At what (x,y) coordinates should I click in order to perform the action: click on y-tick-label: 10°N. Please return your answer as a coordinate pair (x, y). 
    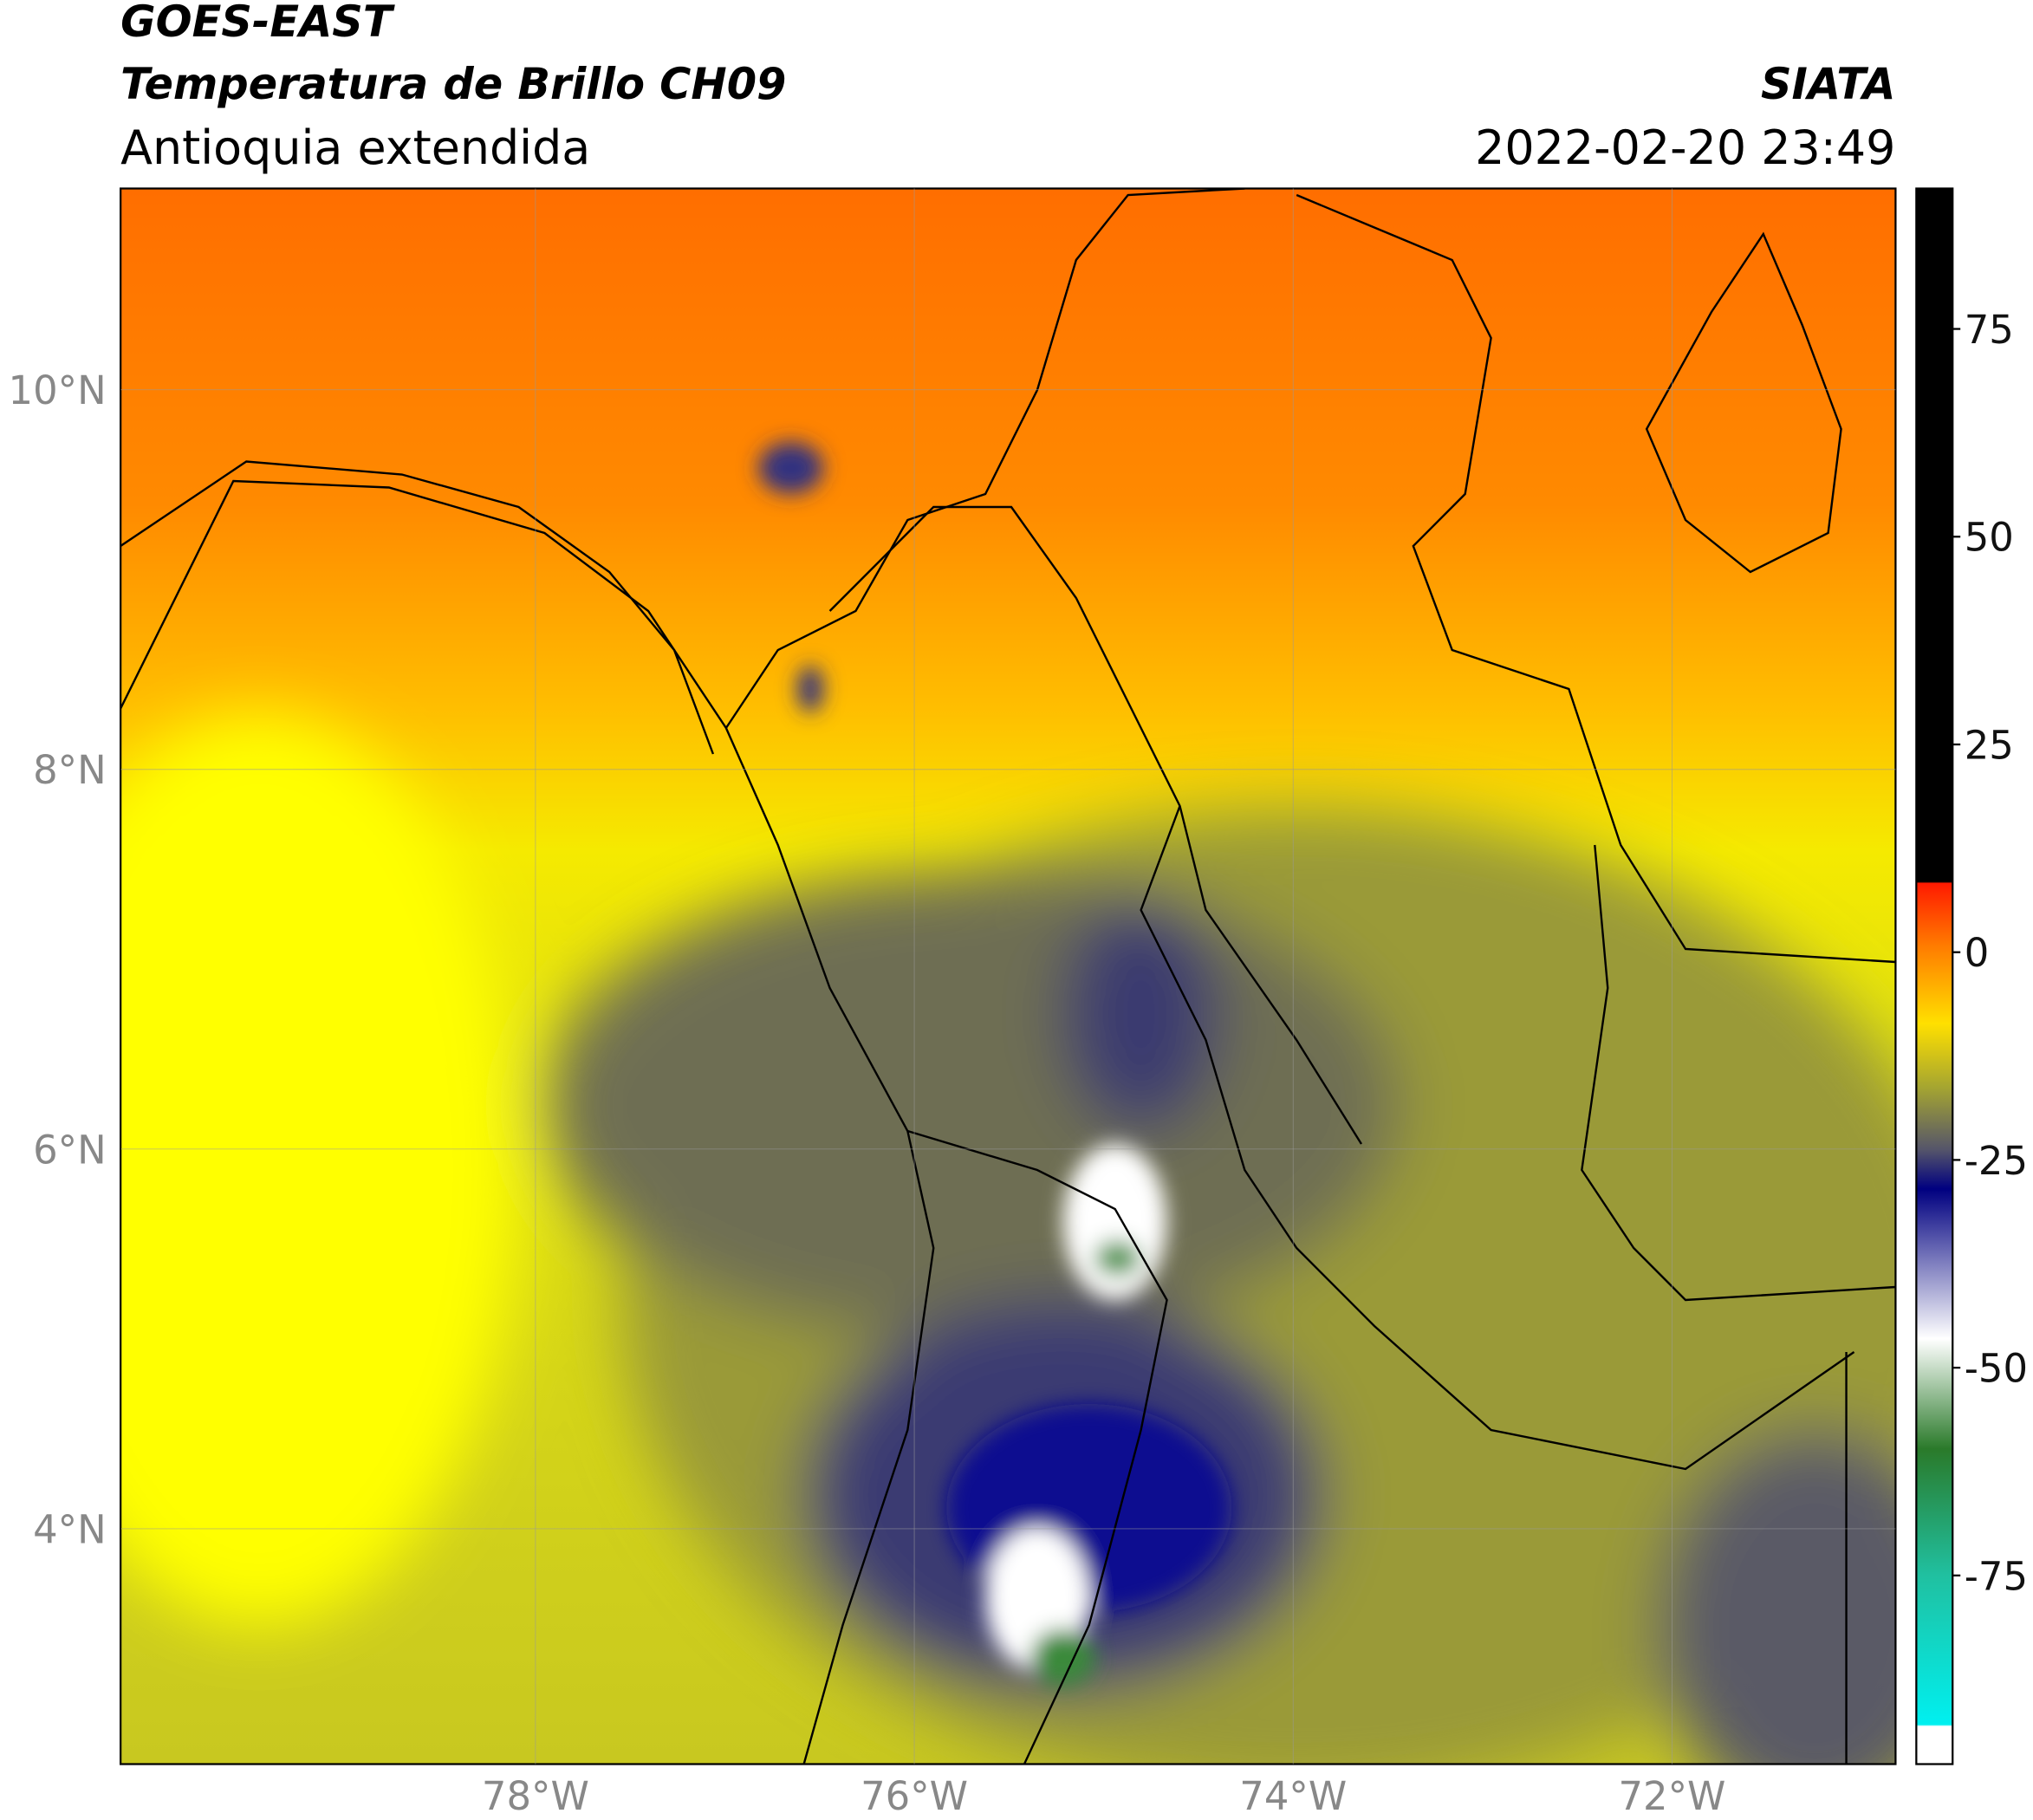
    Looking at the image, I should click on (58, 390).